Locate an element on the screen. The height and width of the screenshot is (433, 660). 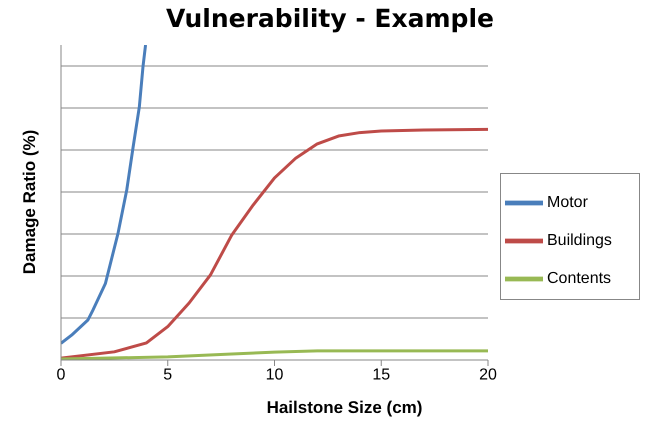
x-tick-label: 10 is located at coordinates (275, 375).